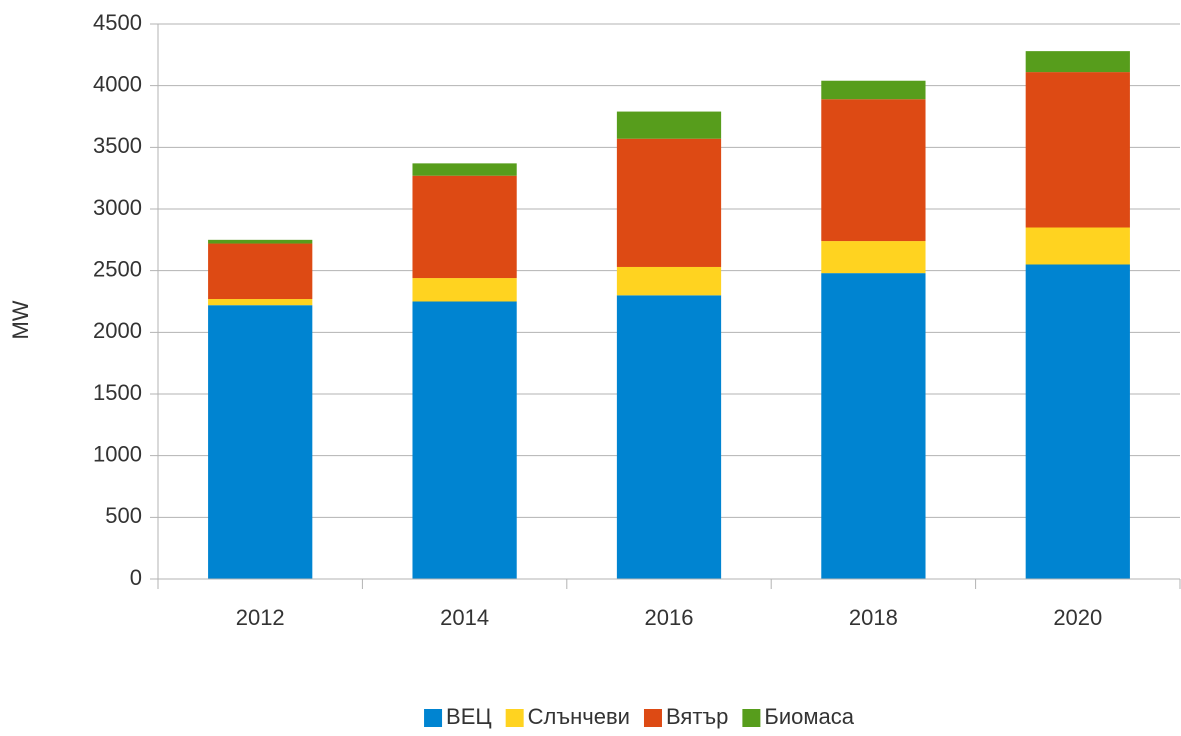  Describe the element at coordinates (117, 453) in the screenshot. I see `y-tick-label: 1000` at that location.